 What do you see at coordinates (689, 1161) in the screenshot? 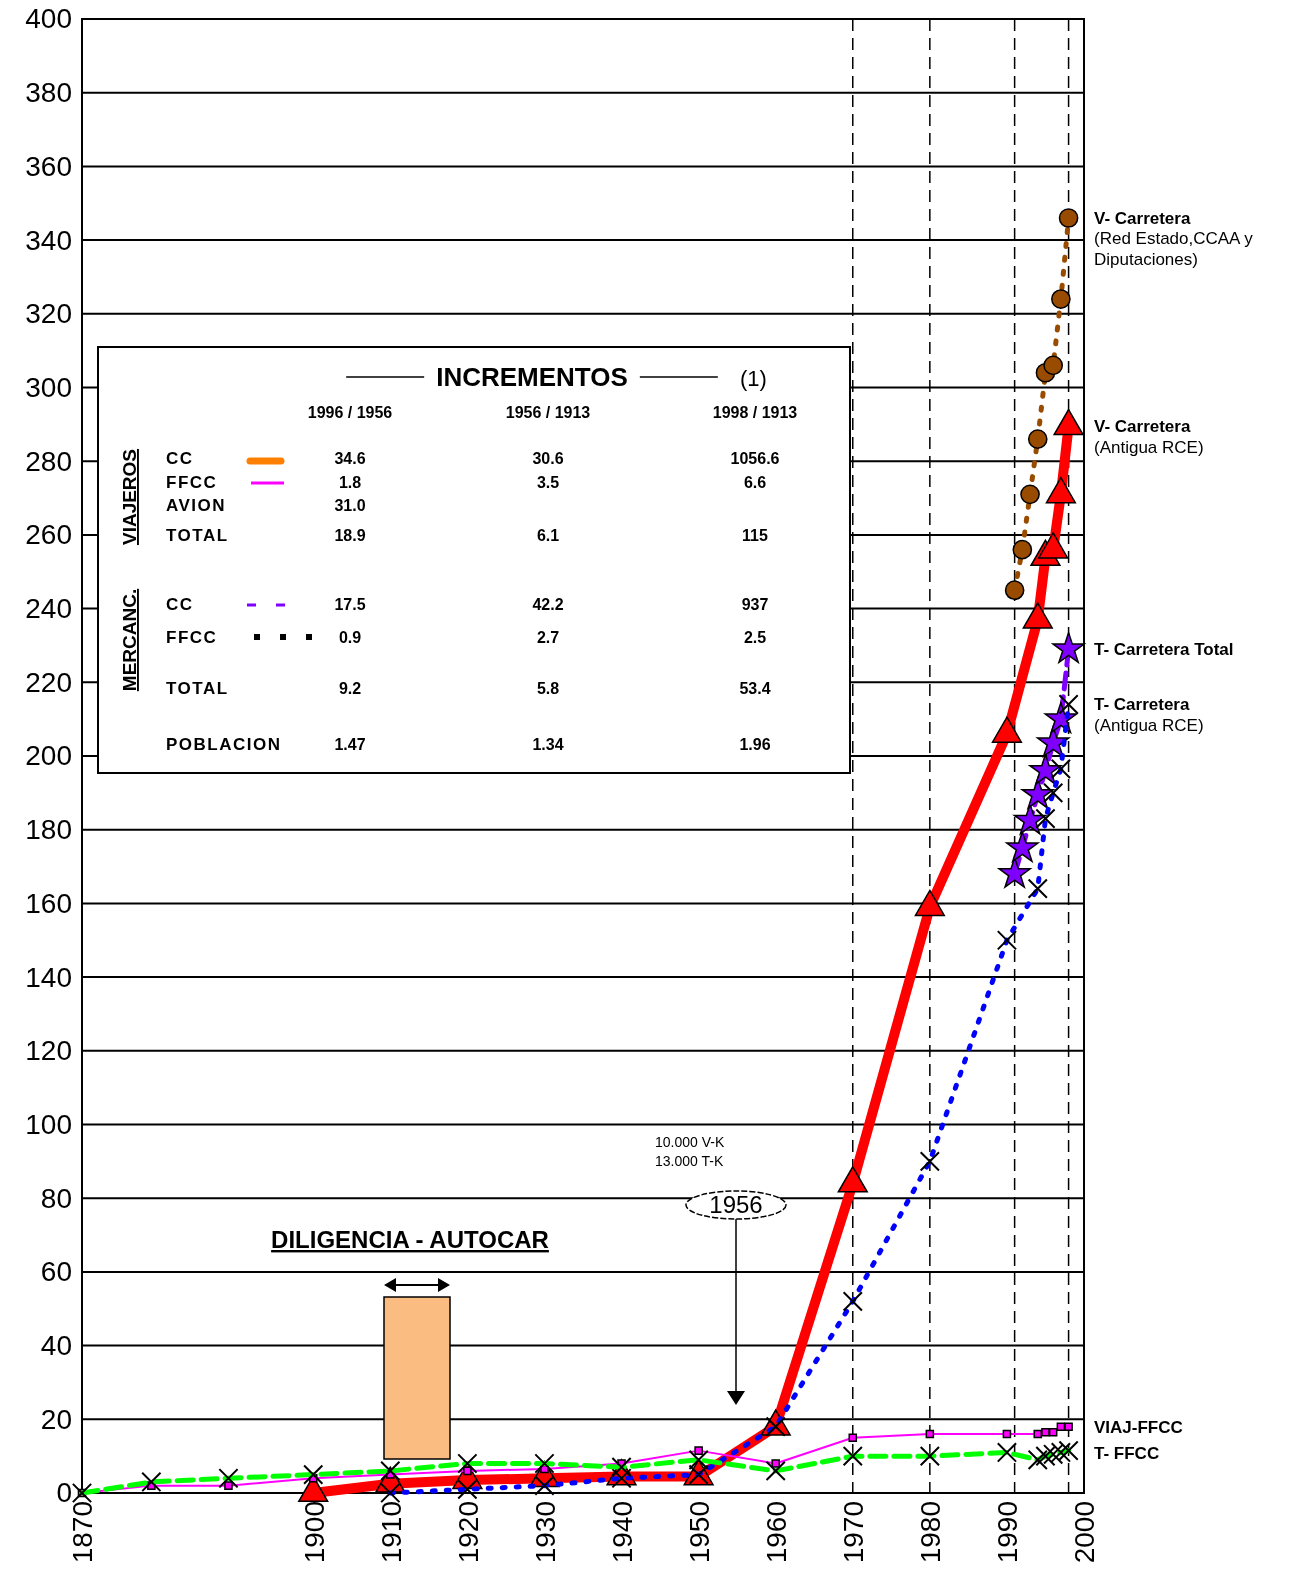
I see `annotation: 13.000 T-K` at bounding box center [689, 1161].